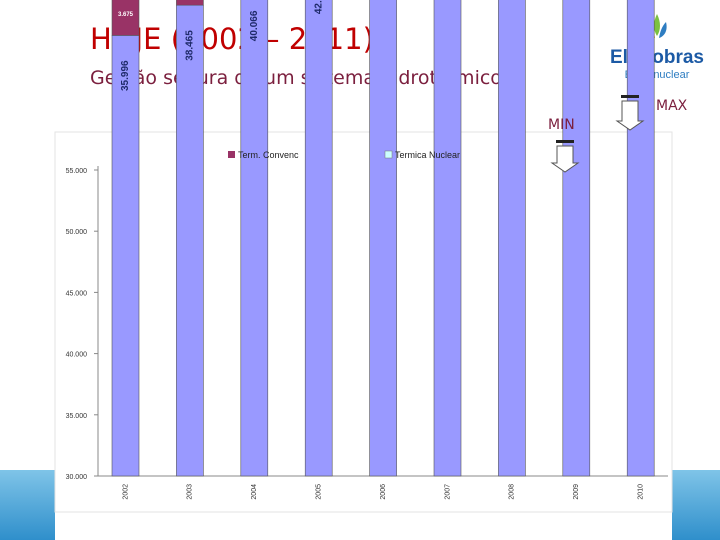 The image size is (720, 540). I want to click on legend-label-termica-nuclear: Termica Nuclear, so click(427, 155).